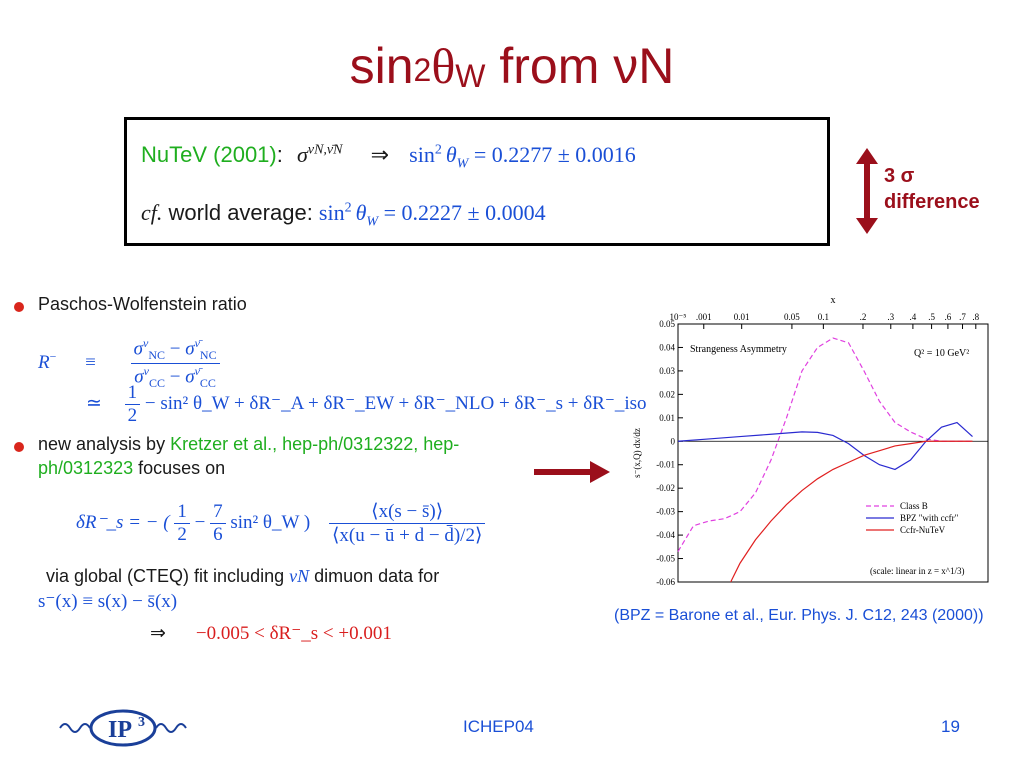 Image resolution: width=1024 pixels, height=768 pixels. Describe the element at coordinates (182, 512) in the screenshot. I see `eq-drs-f1n: 1` at that location.